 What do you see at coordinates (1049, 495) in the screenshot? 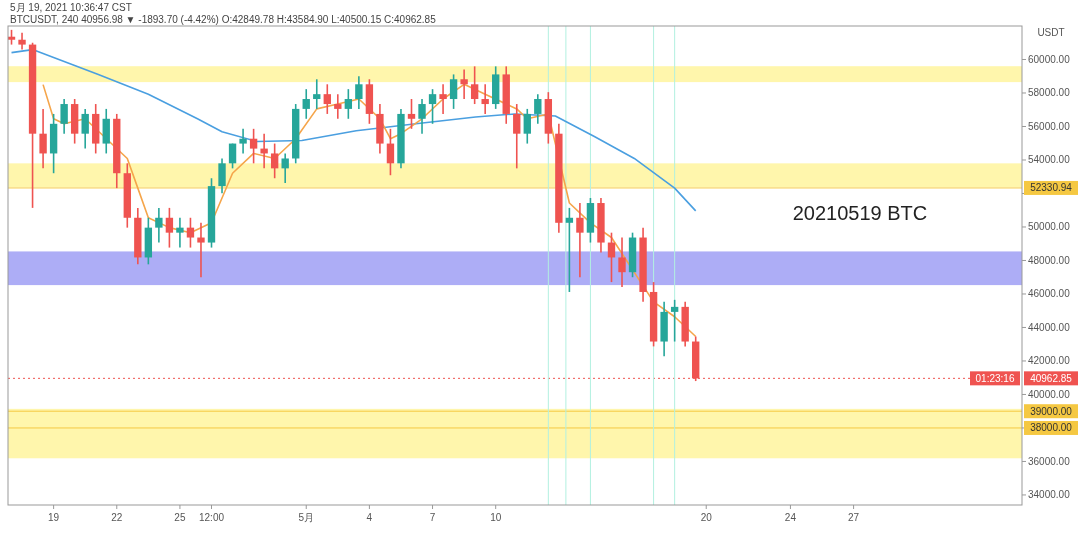
I see `y-tick-label: 34000.00` at bounding box center [1049, 495].